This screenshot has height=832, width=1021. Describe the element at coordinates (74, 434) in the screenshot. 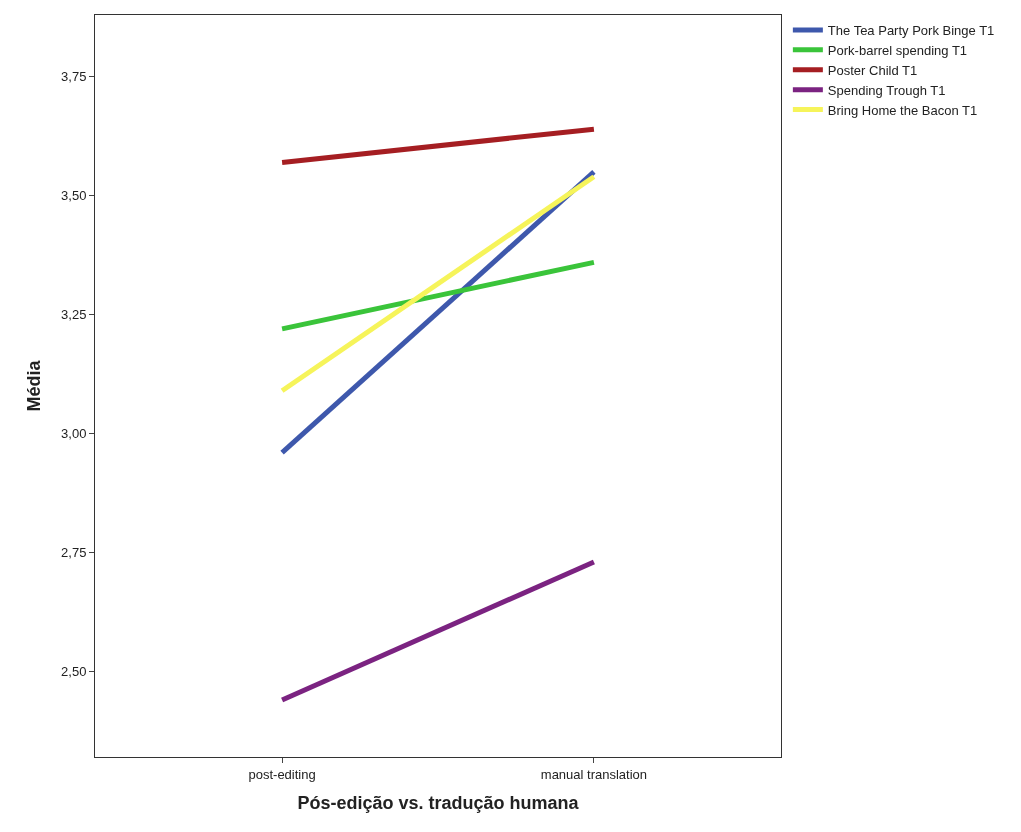

I see `y-tick-label: 3,00` at that location.